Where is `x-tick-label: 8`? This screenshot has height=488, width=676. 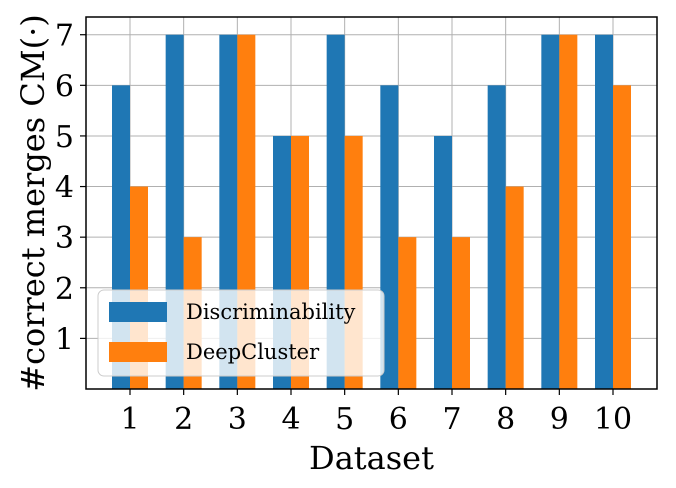 x-tick-label: 8 is located at coordinates (505, 419).